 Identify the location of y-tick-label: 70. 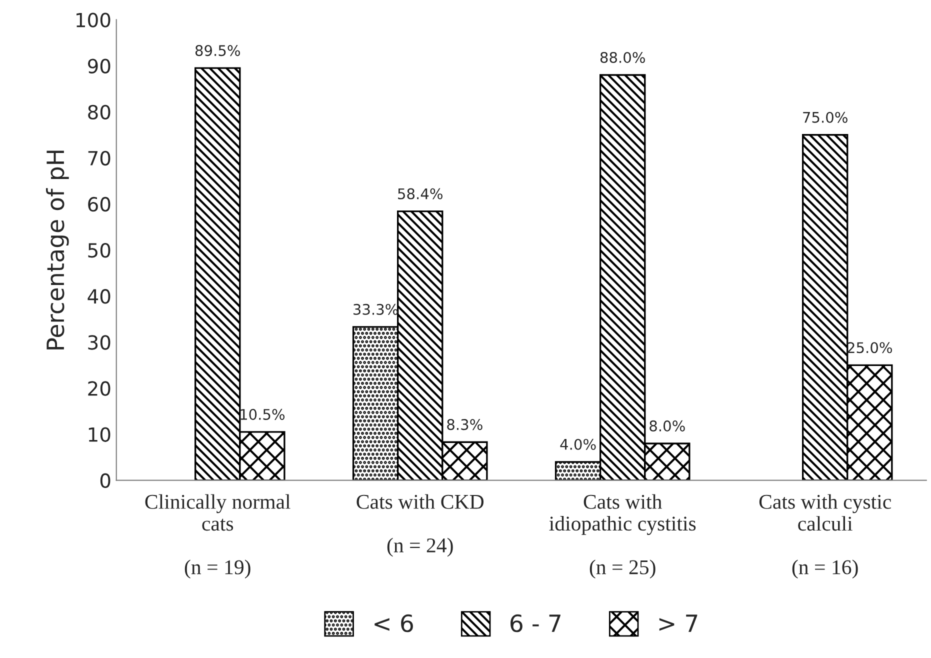
(99, 158).